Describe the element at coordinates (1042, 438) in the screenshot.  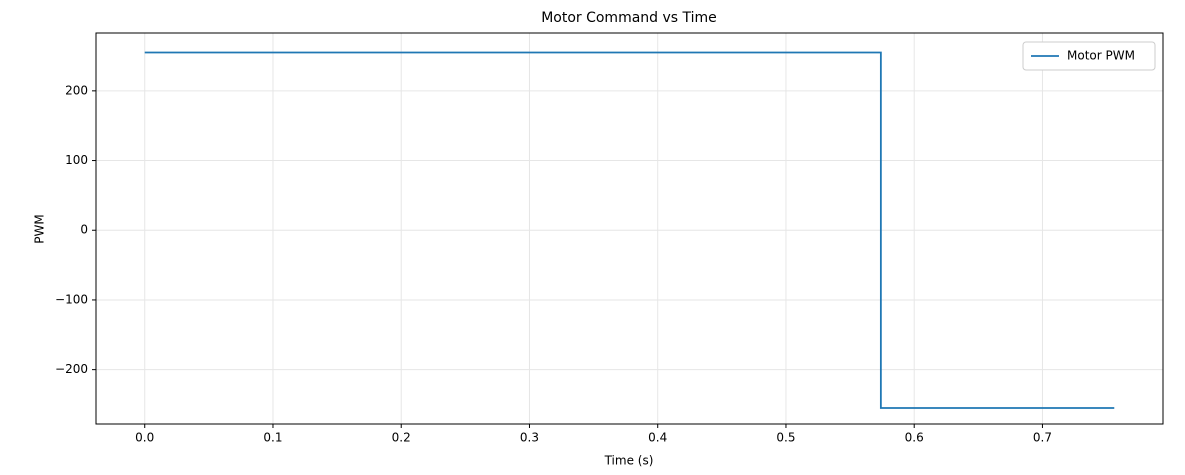
I see `x-tick-label: 0.7` at that location.